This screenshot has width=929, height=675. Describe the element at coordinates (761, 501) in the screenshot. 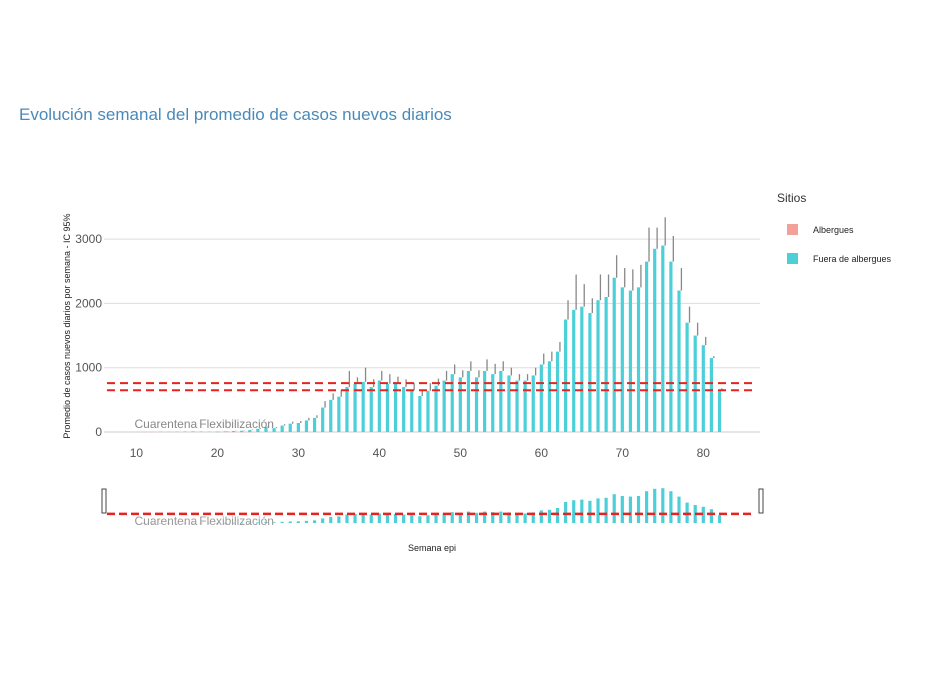

I see `range-slider-right-handle` at that location.